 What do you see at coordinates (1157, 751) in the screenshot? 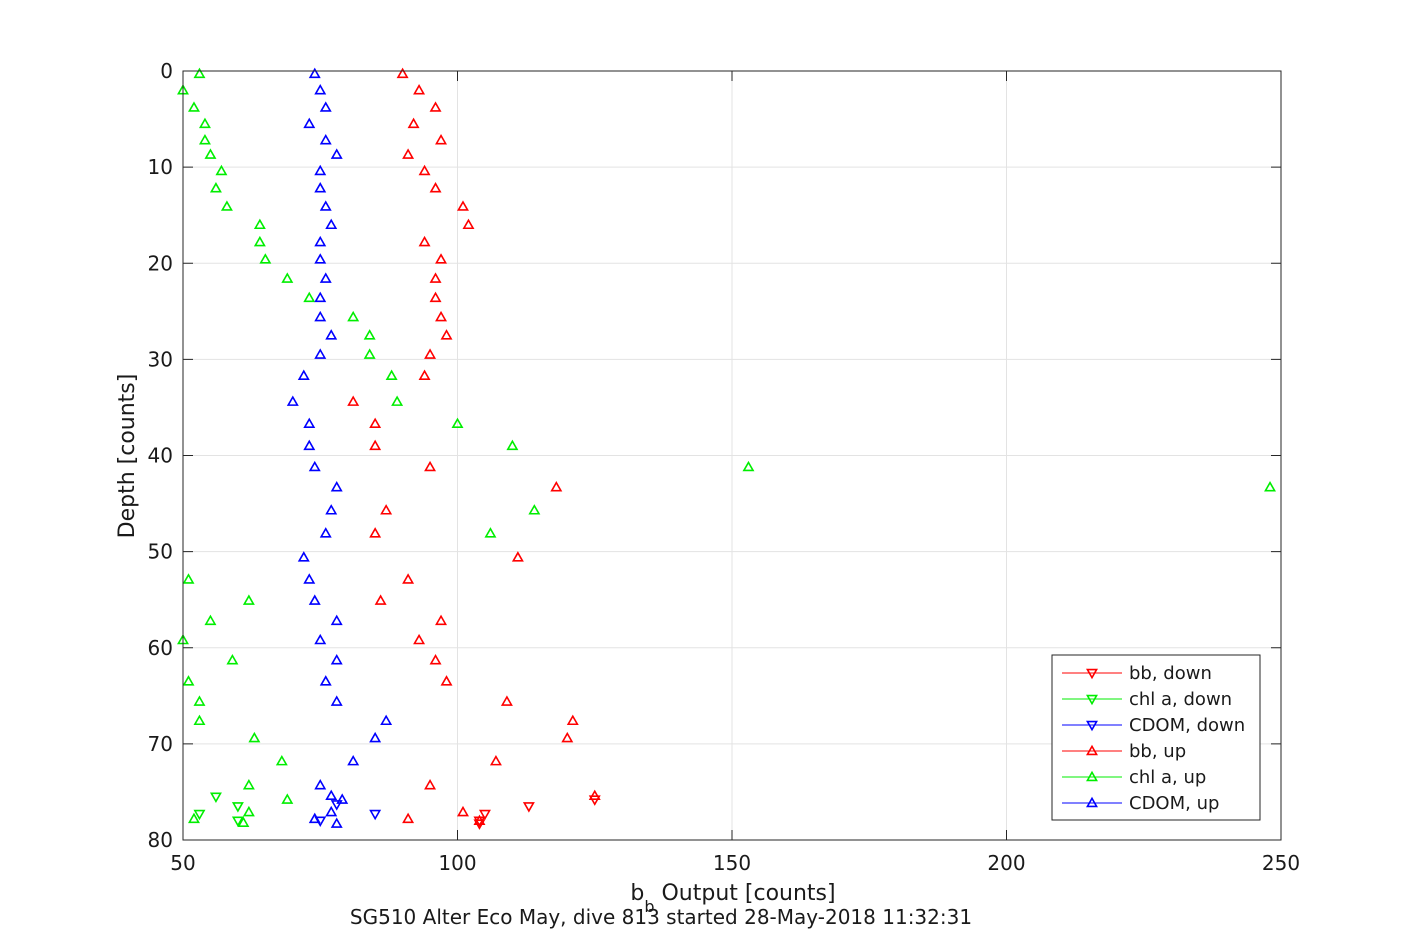
I see `legend-label: bb, up` at bounding box center [1157, 751].